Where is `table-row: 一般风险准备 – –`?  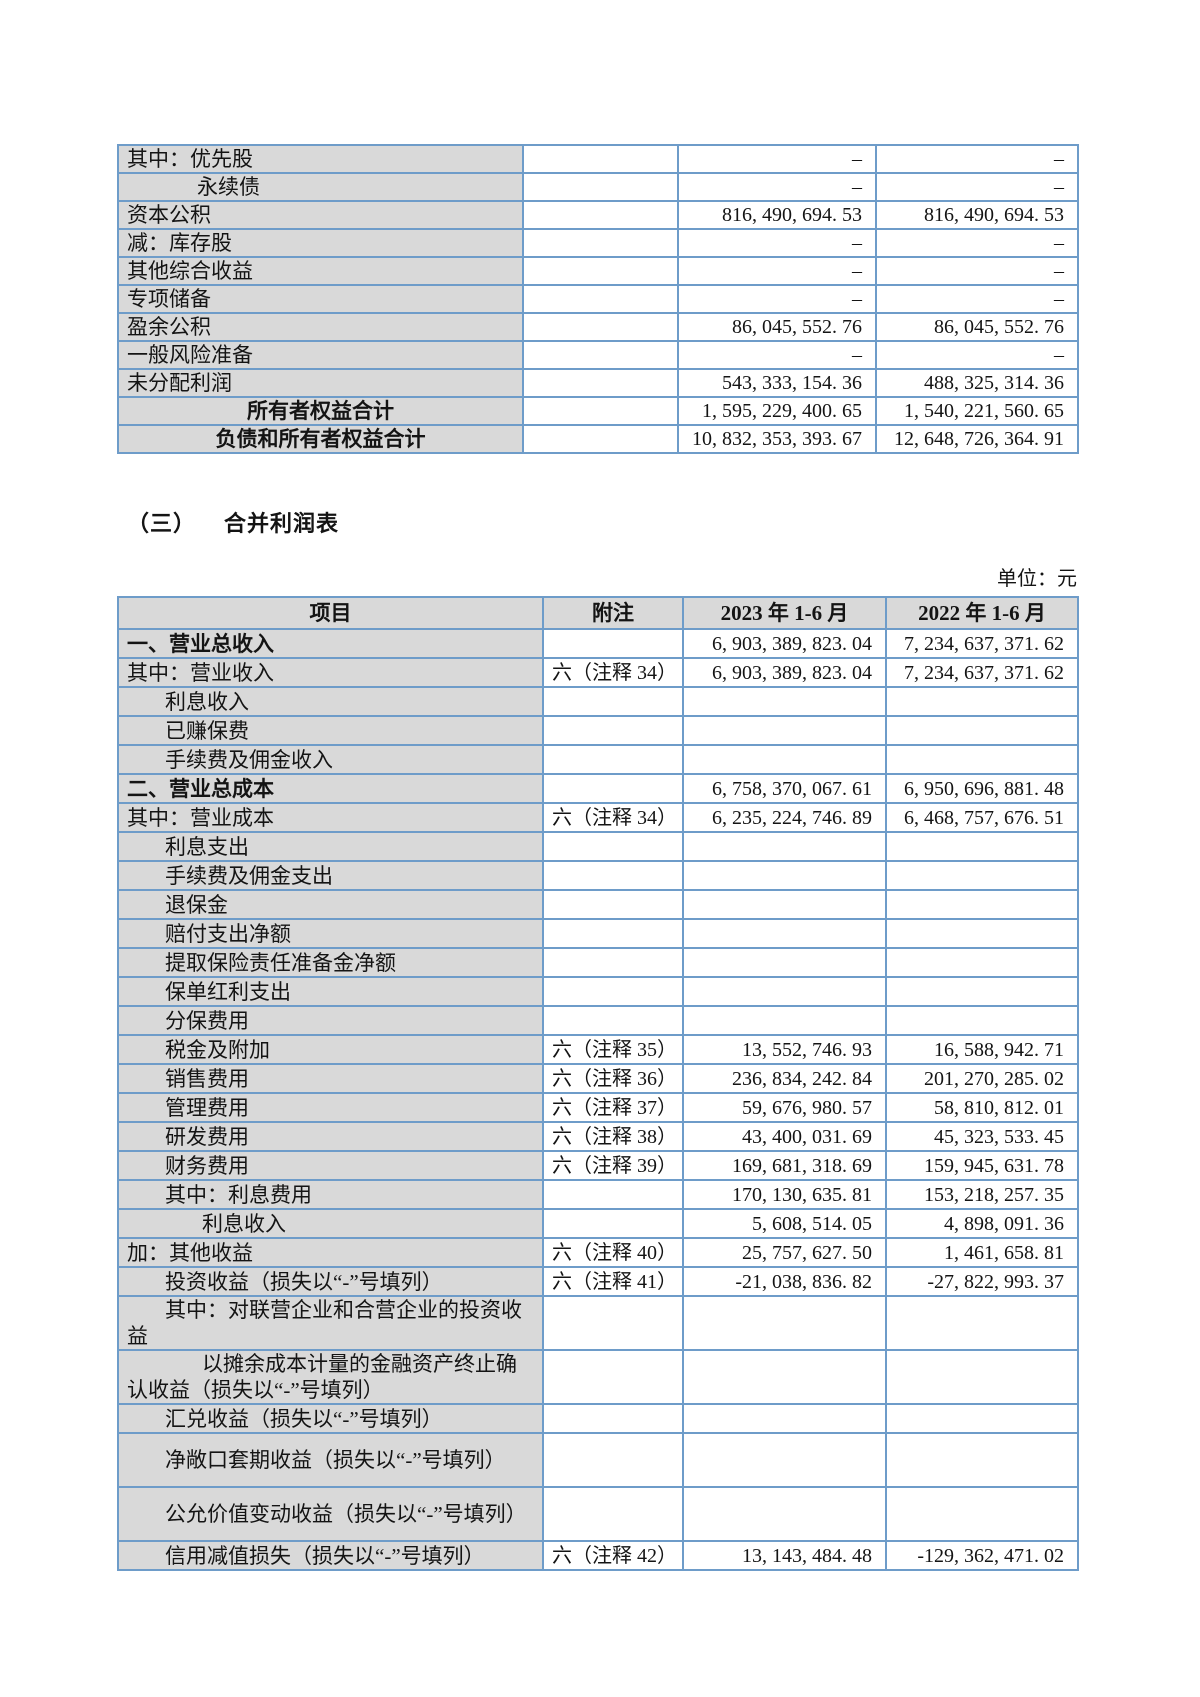 table-row: 一般风险准备 – – is located at coordinates (598, 355).